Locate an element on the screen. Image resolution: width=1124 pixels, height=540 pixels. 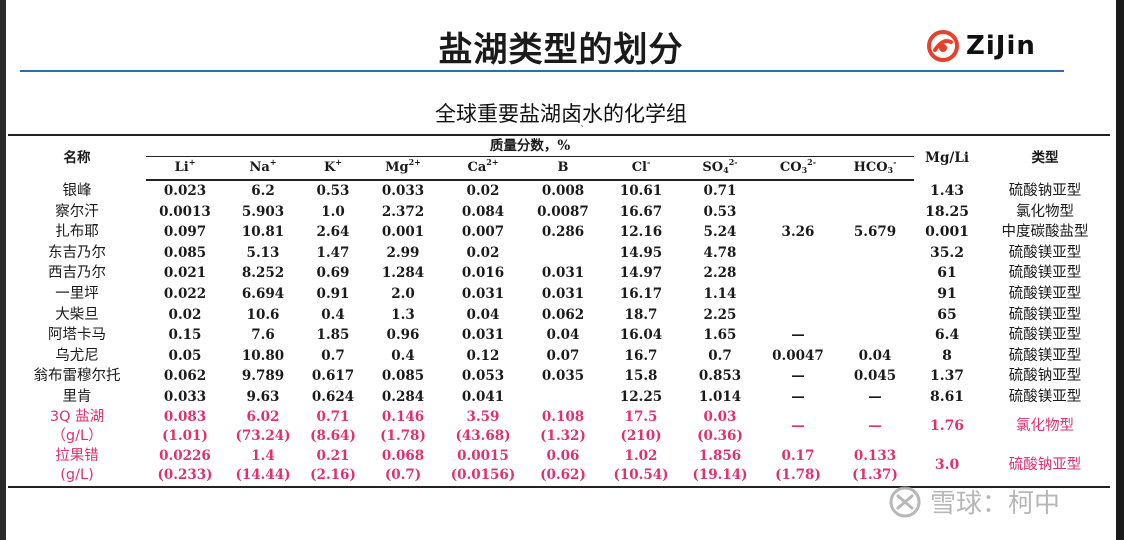
table-cell: (19.14) is located at coordinates (720, 477).